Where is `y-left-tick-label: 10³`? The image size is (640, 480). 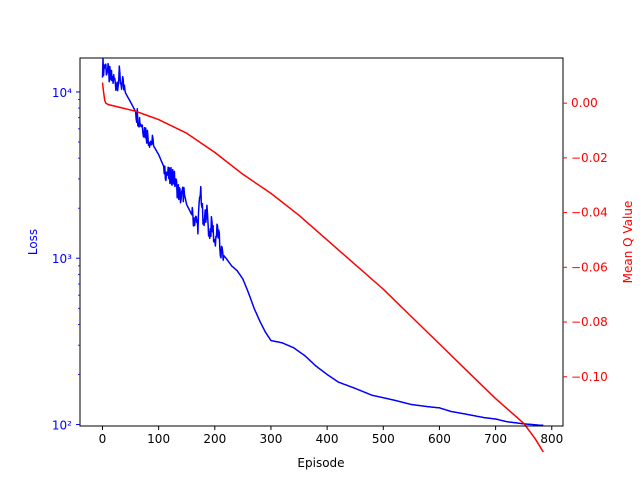 y-left-tick-label: 10³ is located at coordinates (62, 259).